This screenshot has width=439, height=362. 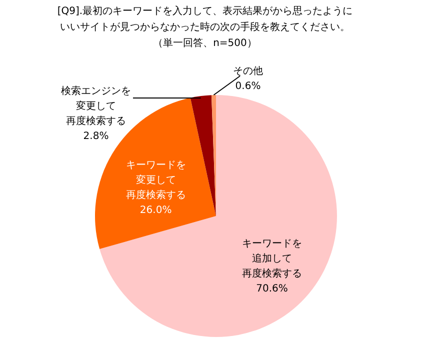 What do you see at coordinates (205, 43) in the screenshot?
I see `chart-subtitle: （単一回答、n=500）` at bounding box center [205, 43].